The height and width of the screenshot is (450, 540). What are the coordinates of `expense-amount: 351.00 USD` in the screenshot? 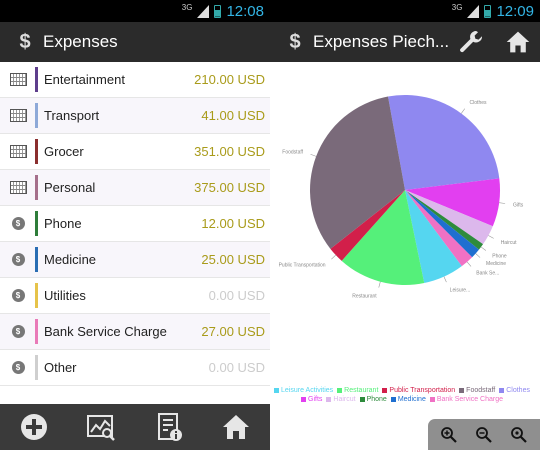 It's located at (229, 151).